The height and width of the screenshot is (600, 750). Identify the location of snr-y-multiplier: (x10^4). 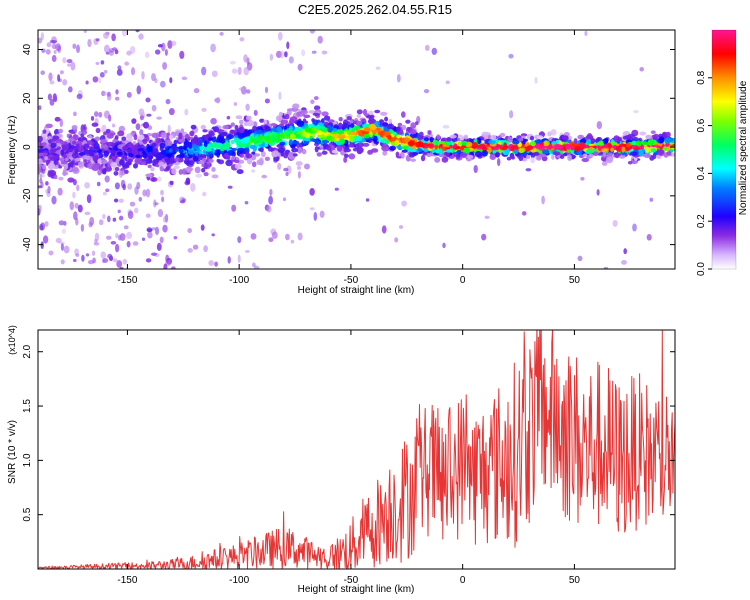
(12, 340).